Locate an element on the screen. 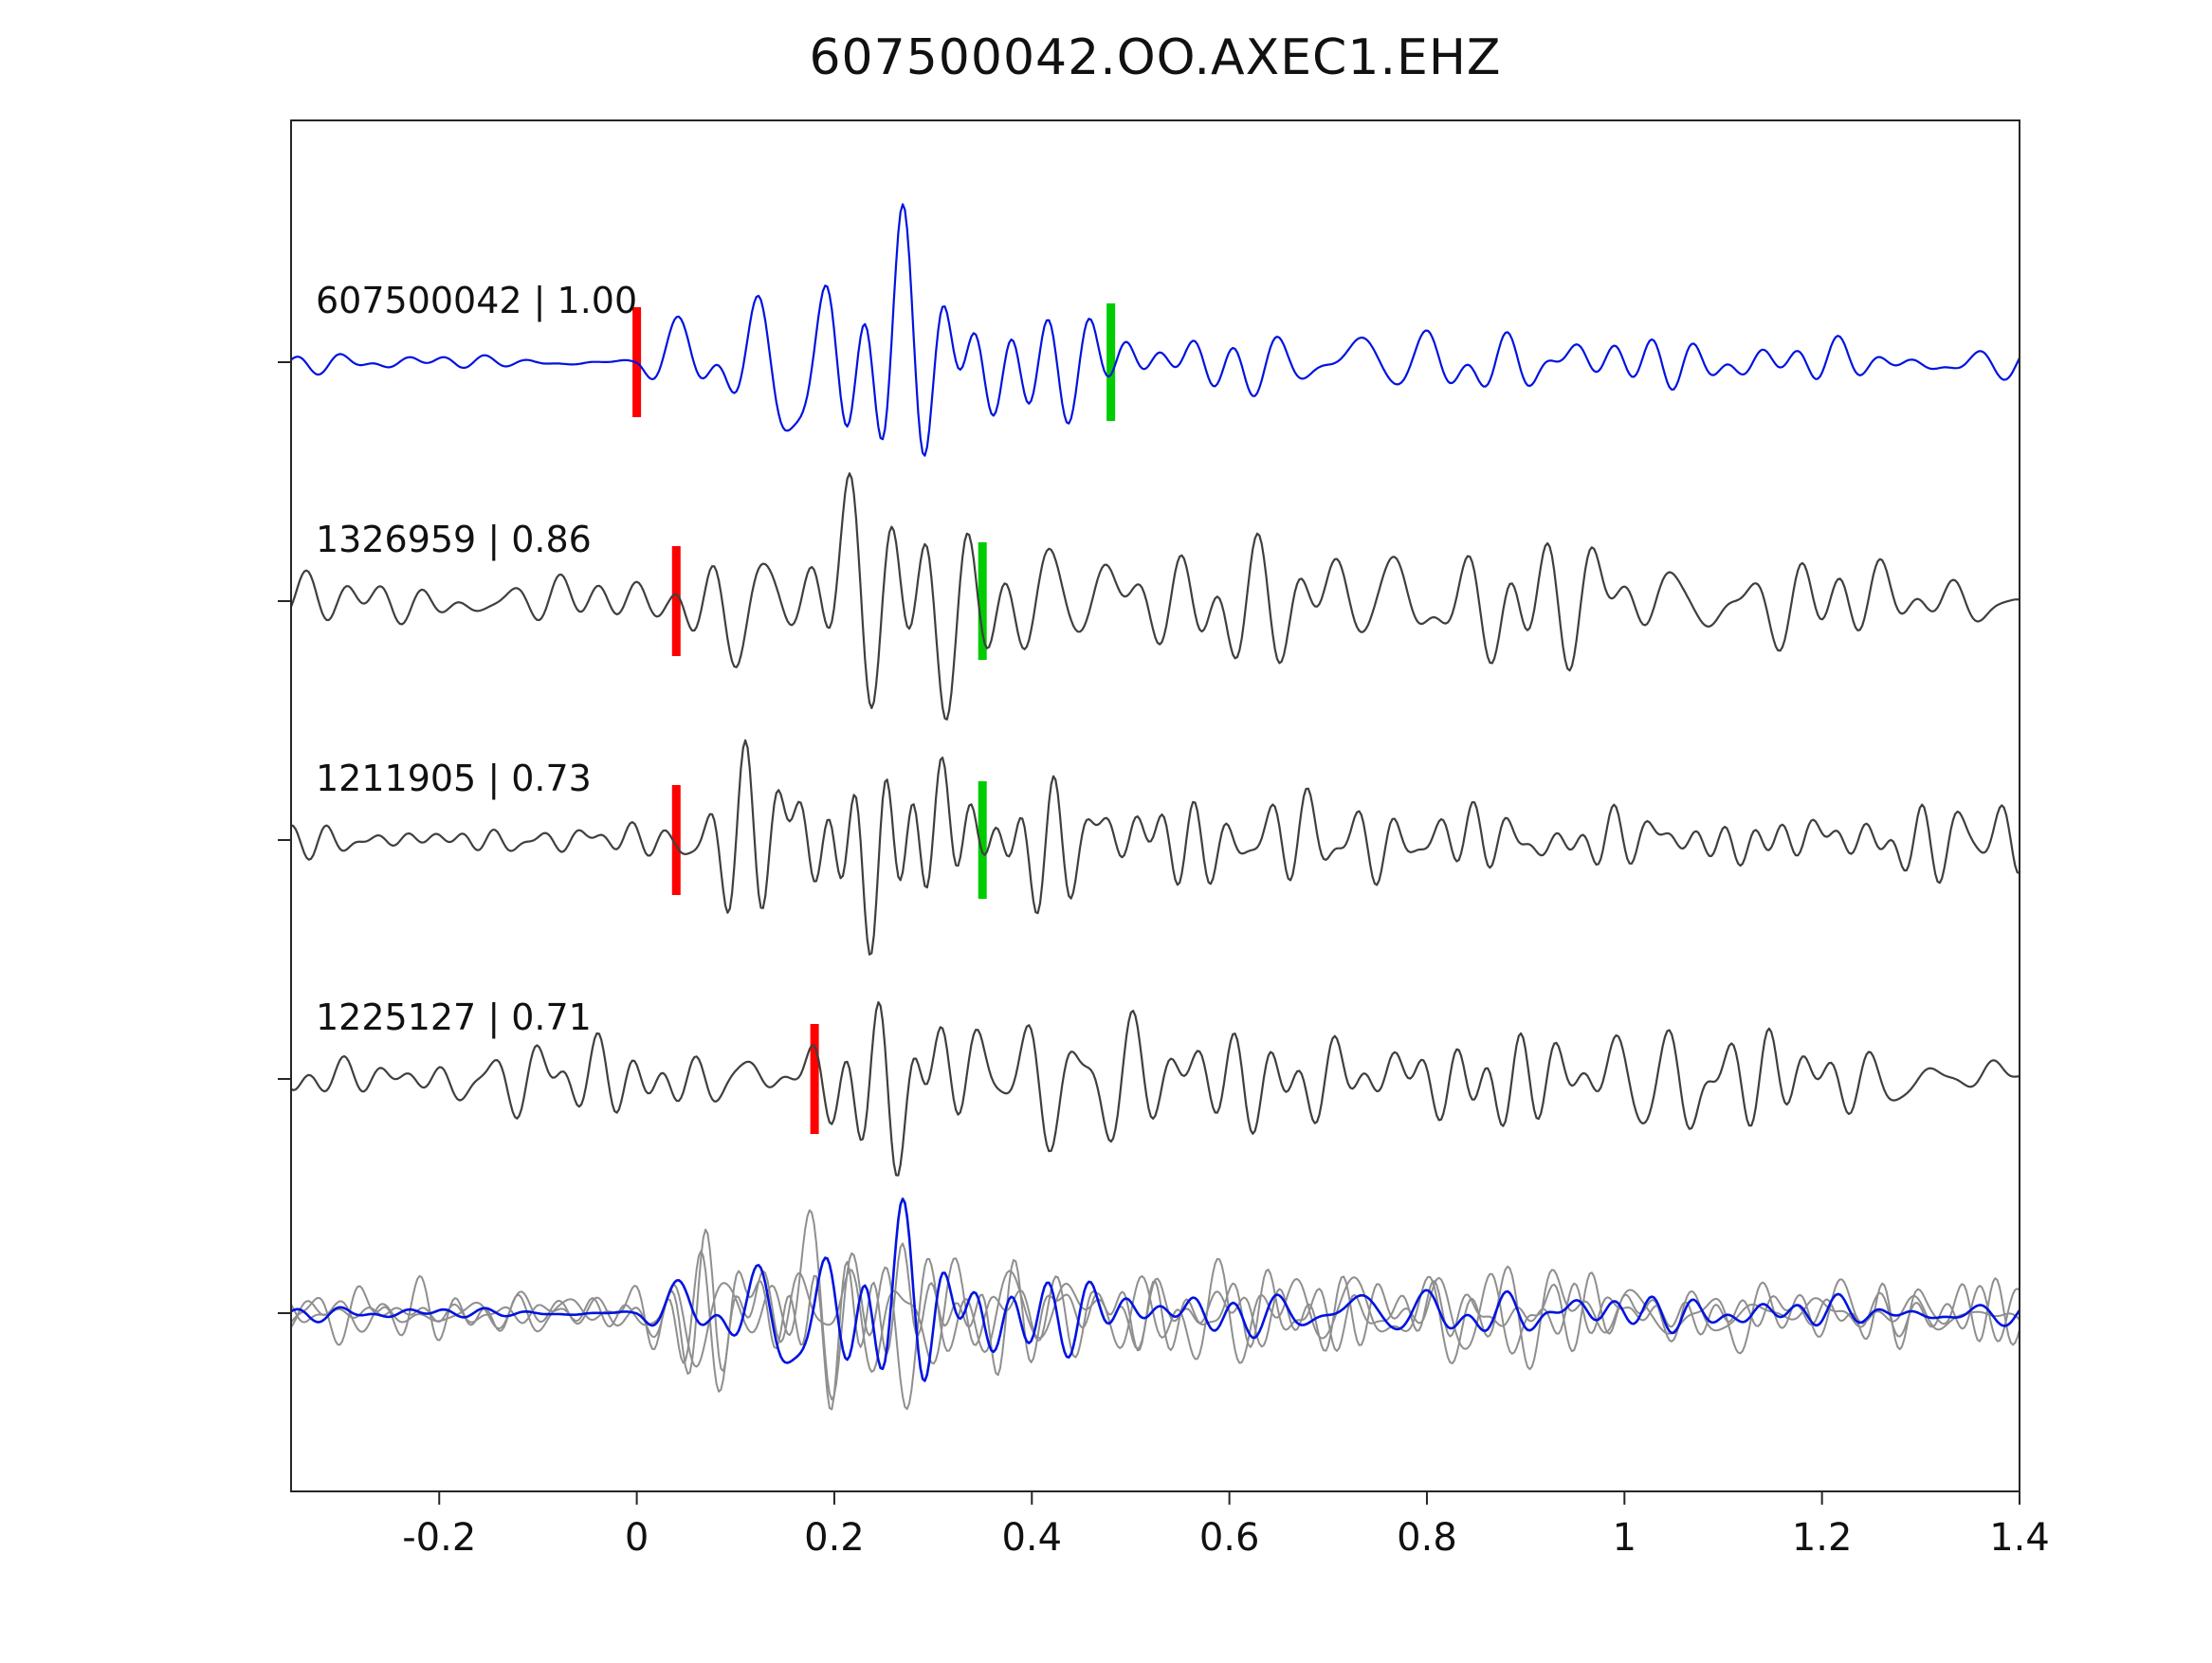 Image resolution: width=2212 pixels, height=1663 pixels. chart-title: 607500042.OO.AXEC1.EHZ is located at coordinates (1155, 57).